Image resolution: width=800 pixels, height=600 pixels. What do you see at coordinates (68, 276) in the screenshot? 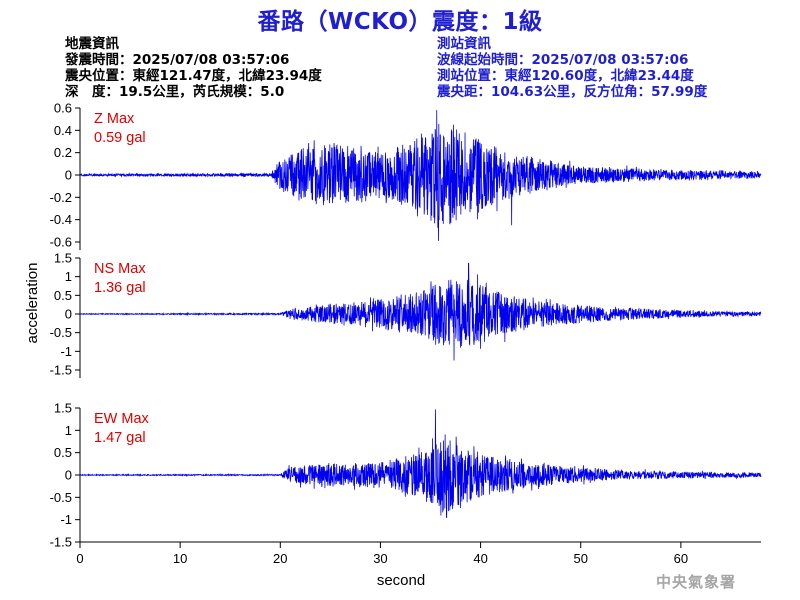
I see `y-tick-label-ns: 1` at bounding box center [68, 276].